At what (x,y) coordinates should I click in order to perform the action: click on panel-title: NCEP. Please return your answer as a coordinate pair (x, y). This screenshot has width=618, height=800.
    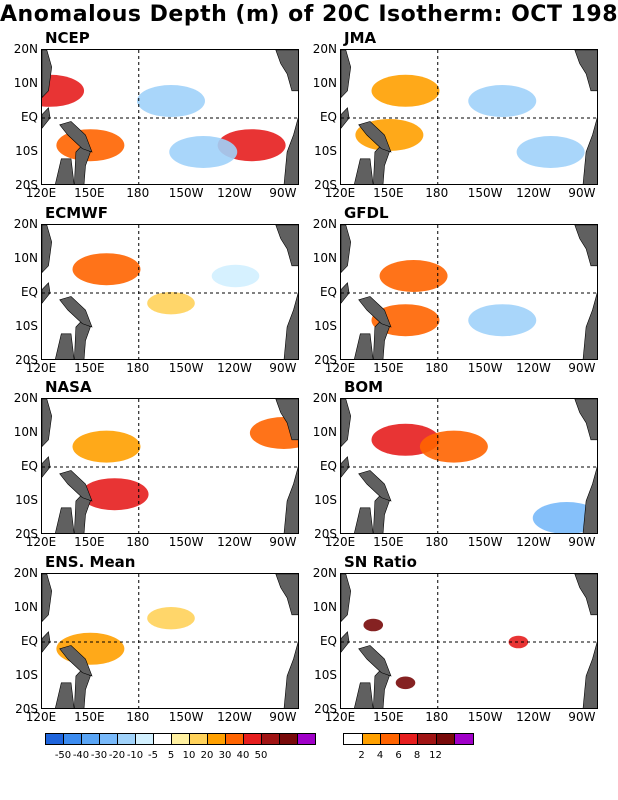
    Looking at the image, I should click on (67, 38).